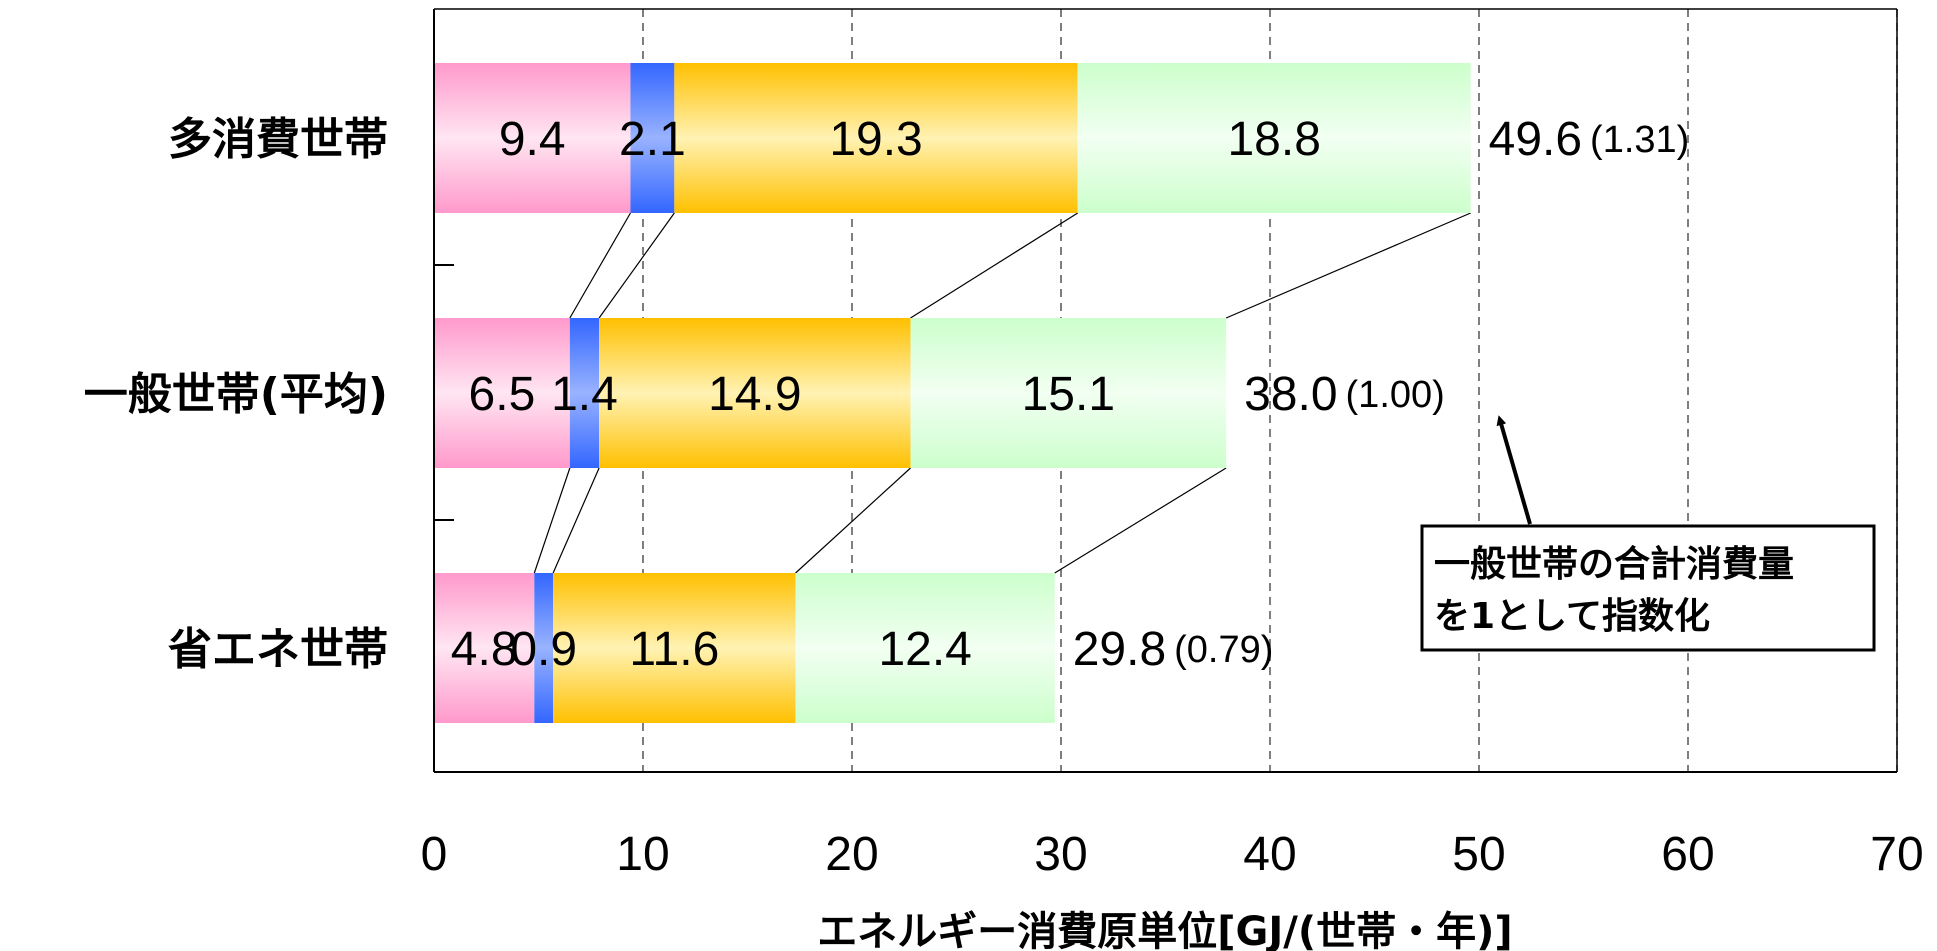  I want to click on segment-value-label: 1.4, so click(584, 394).